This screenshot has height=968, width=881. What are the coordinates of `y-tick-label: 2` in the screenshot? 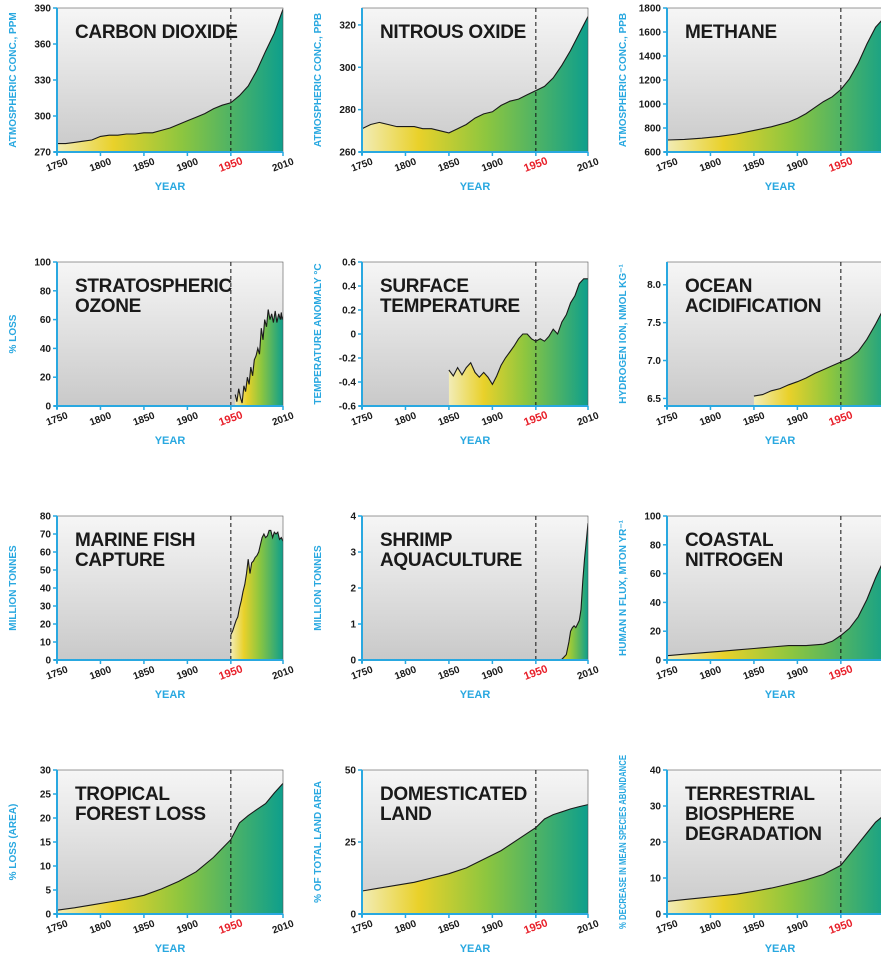 It's located at (353, 589).